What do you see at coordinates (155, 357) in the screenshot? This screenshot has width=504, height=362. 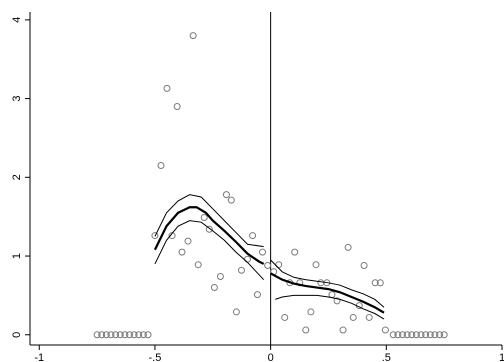 I see `x-tick-label: -.5` at bounding box center [155, 357].